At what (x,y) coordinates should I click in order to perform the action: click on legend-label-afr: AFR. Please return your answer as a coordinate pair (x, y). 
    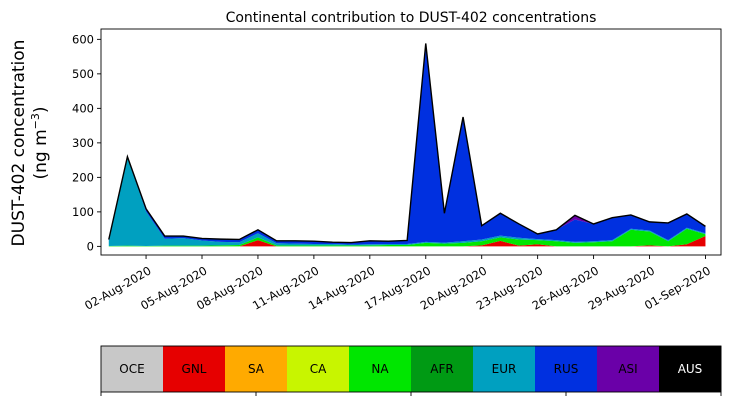
    Looking at the image, I should click on (441, 369).